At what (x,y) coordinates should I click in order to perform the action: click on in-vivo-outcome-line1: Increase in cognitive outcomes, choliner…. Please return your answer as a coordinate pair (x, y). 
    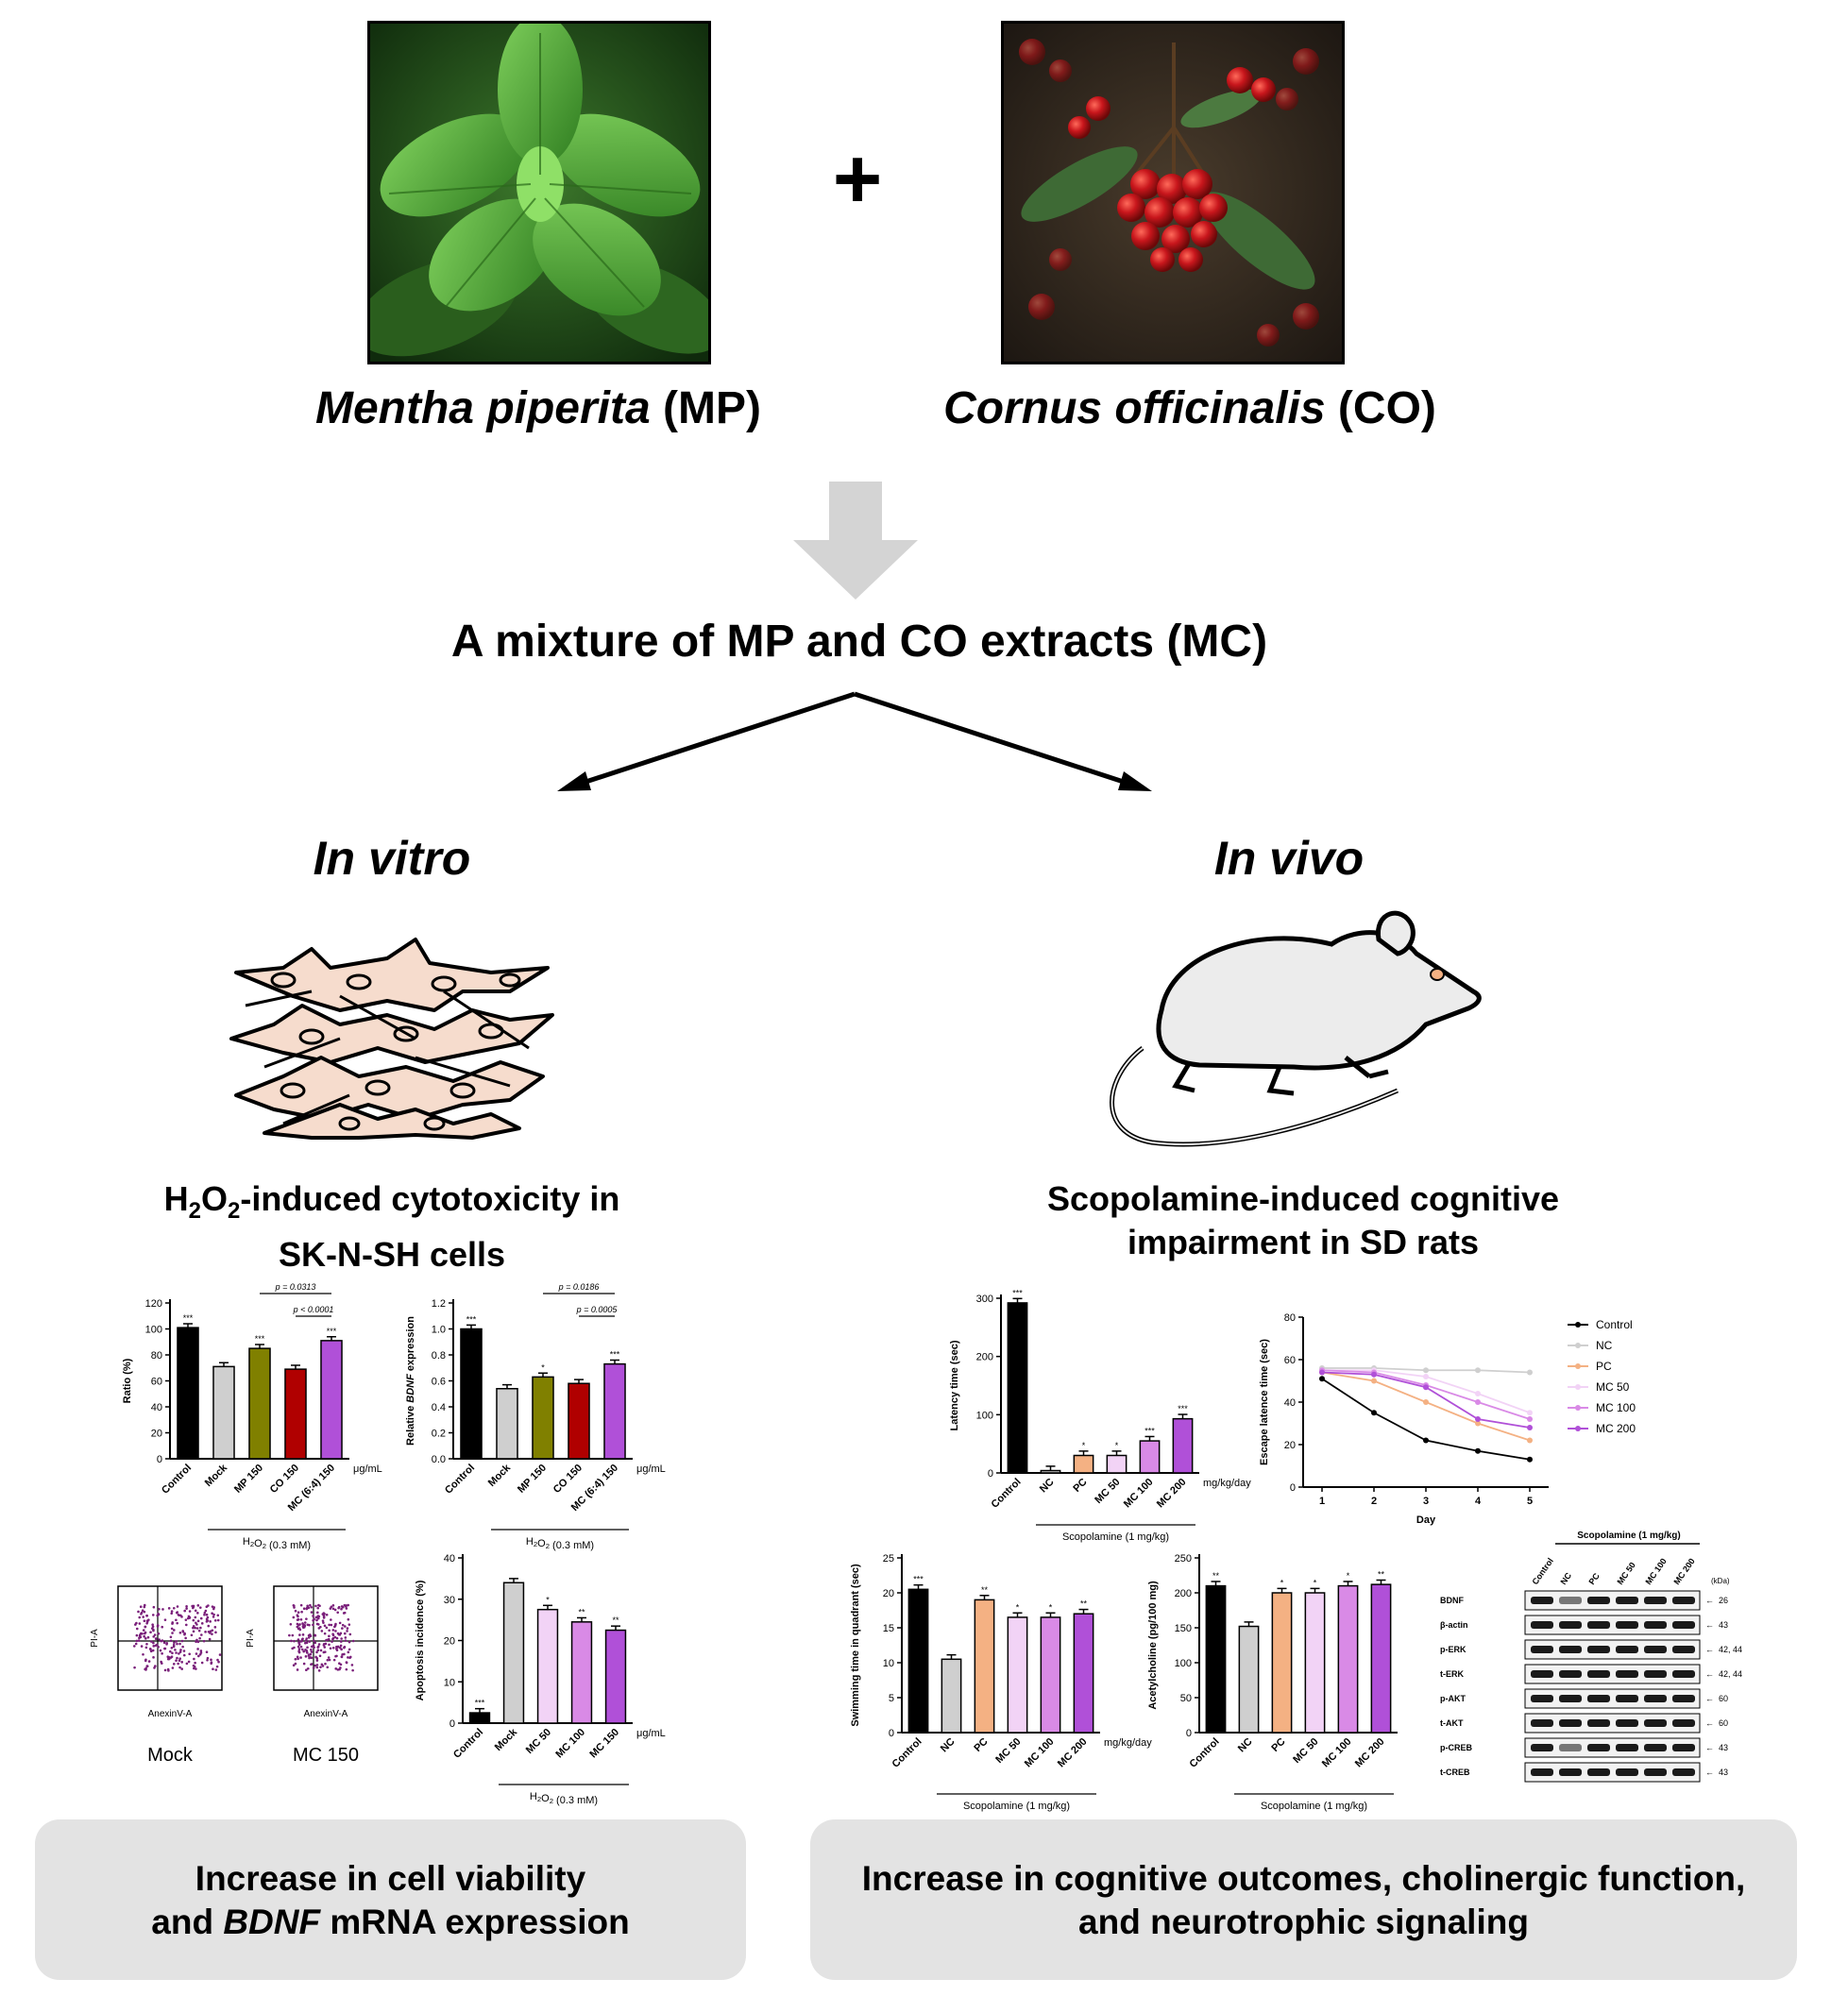
    Looking at the image, I should click on (1303, 1879).